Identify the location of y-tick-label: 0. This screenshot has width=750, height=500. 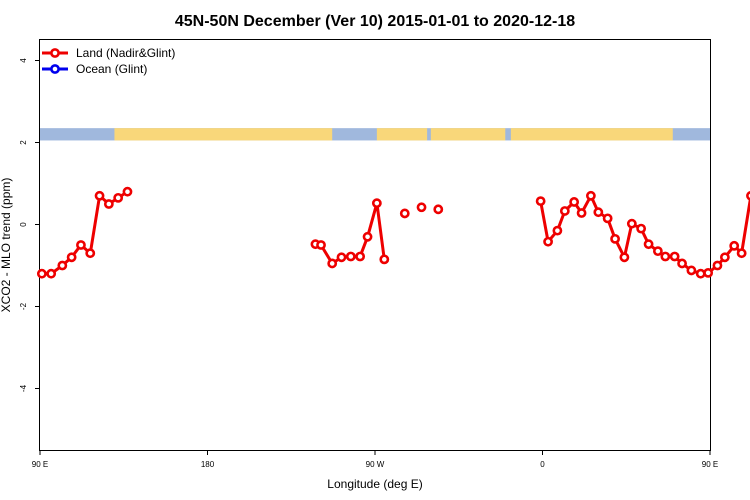
(23, 224).